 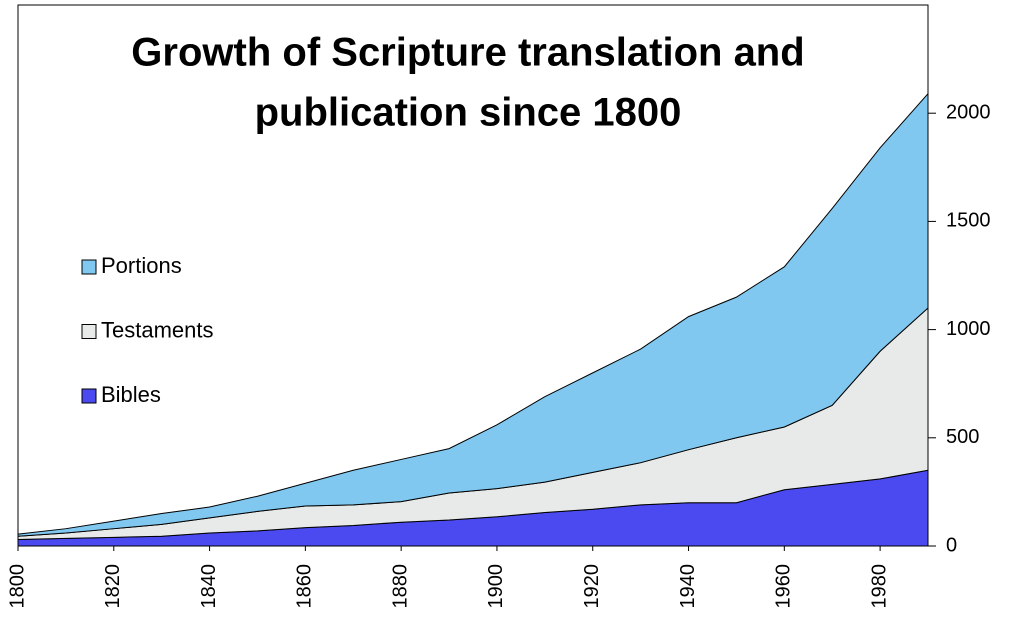 I want to click on y-tick-label: 1500, so click(x=968, y=221).